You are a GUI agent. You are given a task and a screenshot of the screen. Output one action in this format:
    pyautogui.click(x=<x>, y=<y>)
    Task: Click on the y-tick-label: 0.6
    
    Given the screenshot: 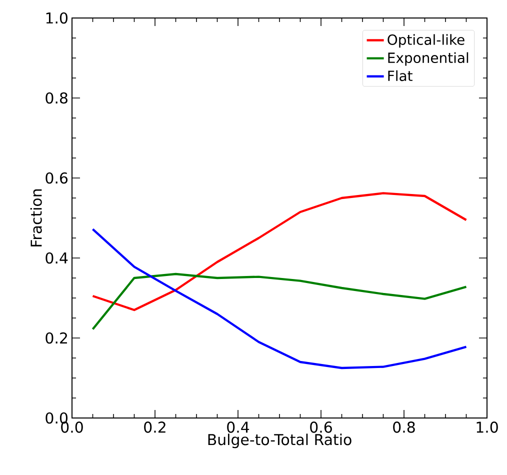 What is the action you would take?
    pyautogui.click(x=57, y=178)
    